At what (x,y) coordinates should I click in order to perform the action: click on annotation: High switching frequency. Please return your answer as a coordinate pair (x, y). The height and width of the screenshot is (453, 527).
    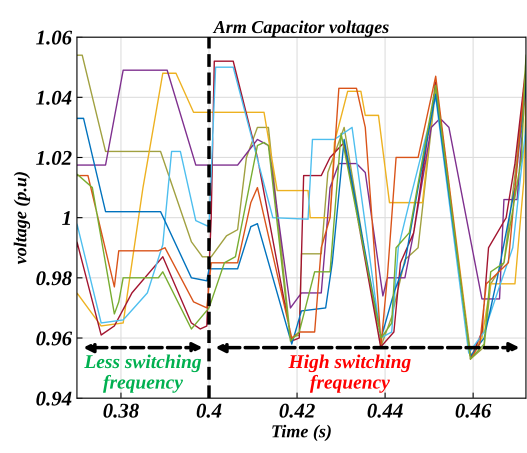
    Looking at the image, I should click on (349, 373).